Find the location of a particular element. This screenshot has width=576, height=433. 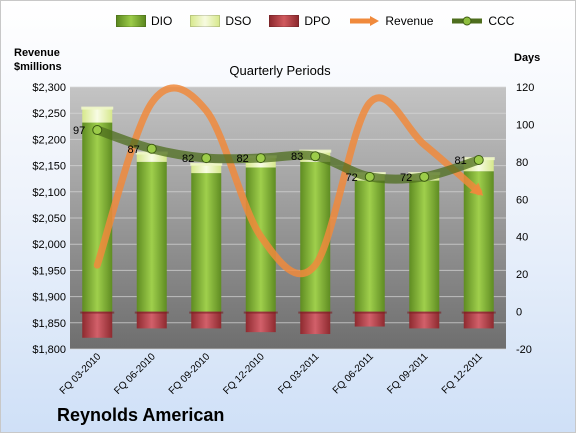

right-axis-tick-label: 120 is located at coordinates (525, 88).